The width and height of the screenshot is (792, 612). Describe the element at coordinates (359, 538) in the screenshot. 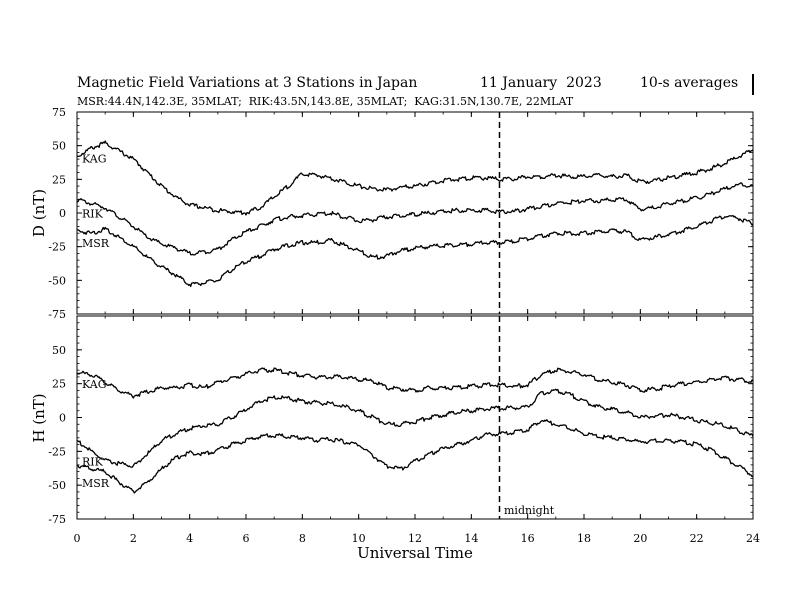

I see `x-tick-label: 10` at that location.